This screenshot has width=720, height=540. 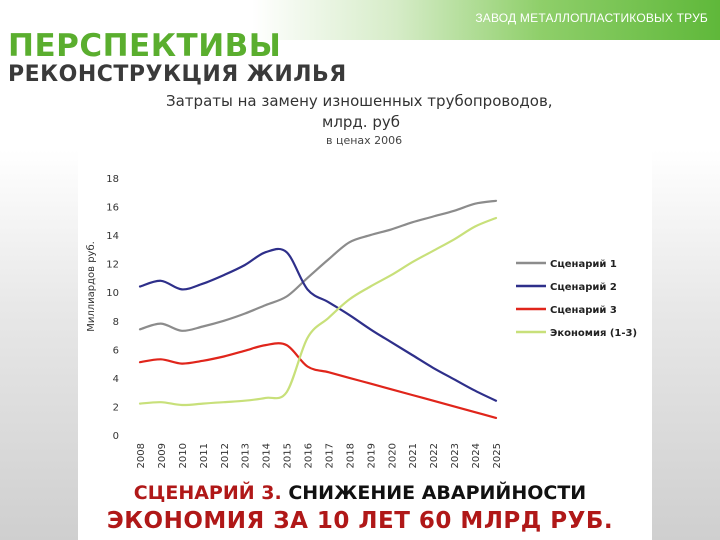 What do you see at coordinates (112, 208) in the screenshot?
I see `y-tick-label: 16` at bounding box center [112, 208].